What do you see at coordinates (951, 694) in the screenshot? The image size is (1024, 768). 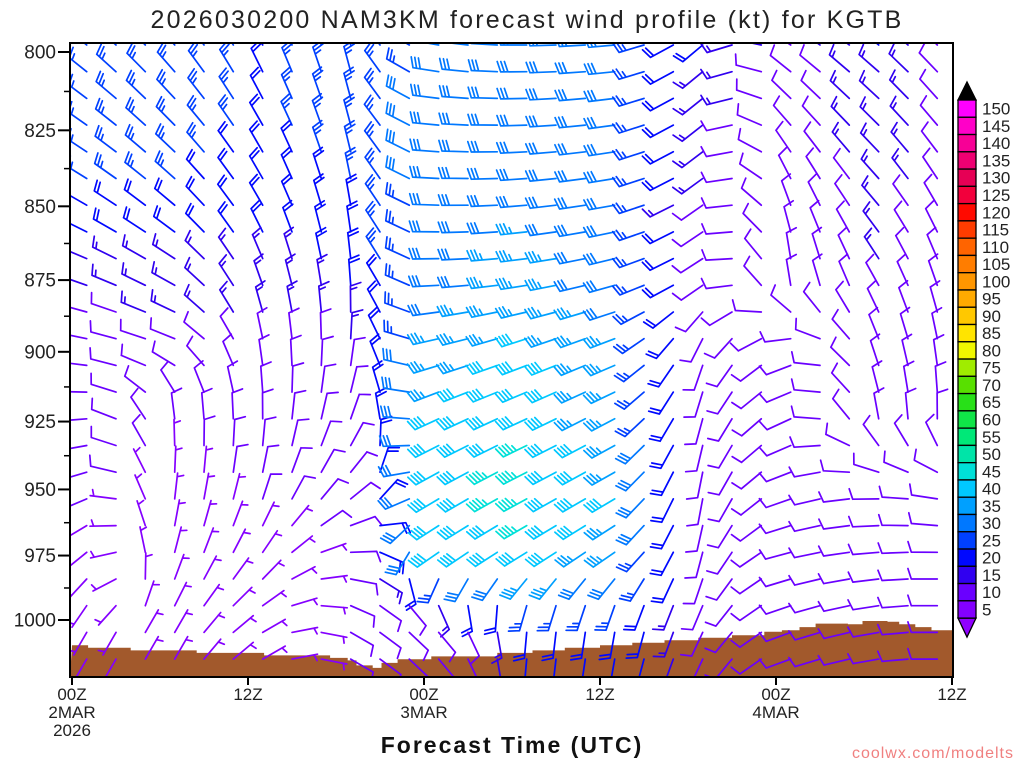 I see `x-tick-label: 12Z` at bounding box center [951, 694].